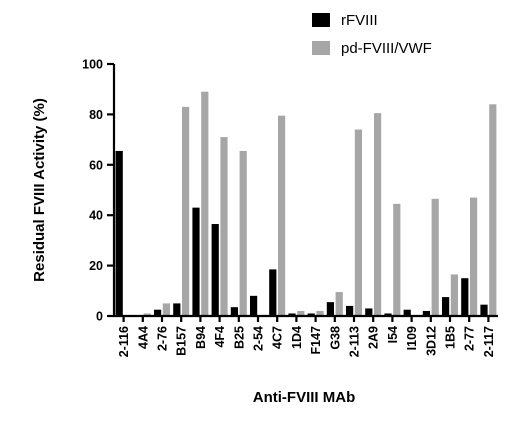  What do you see at coordinates (215, 270) in the screenshot?
I see `bar-rfviii-4f4` at bounding box center [215, 270].